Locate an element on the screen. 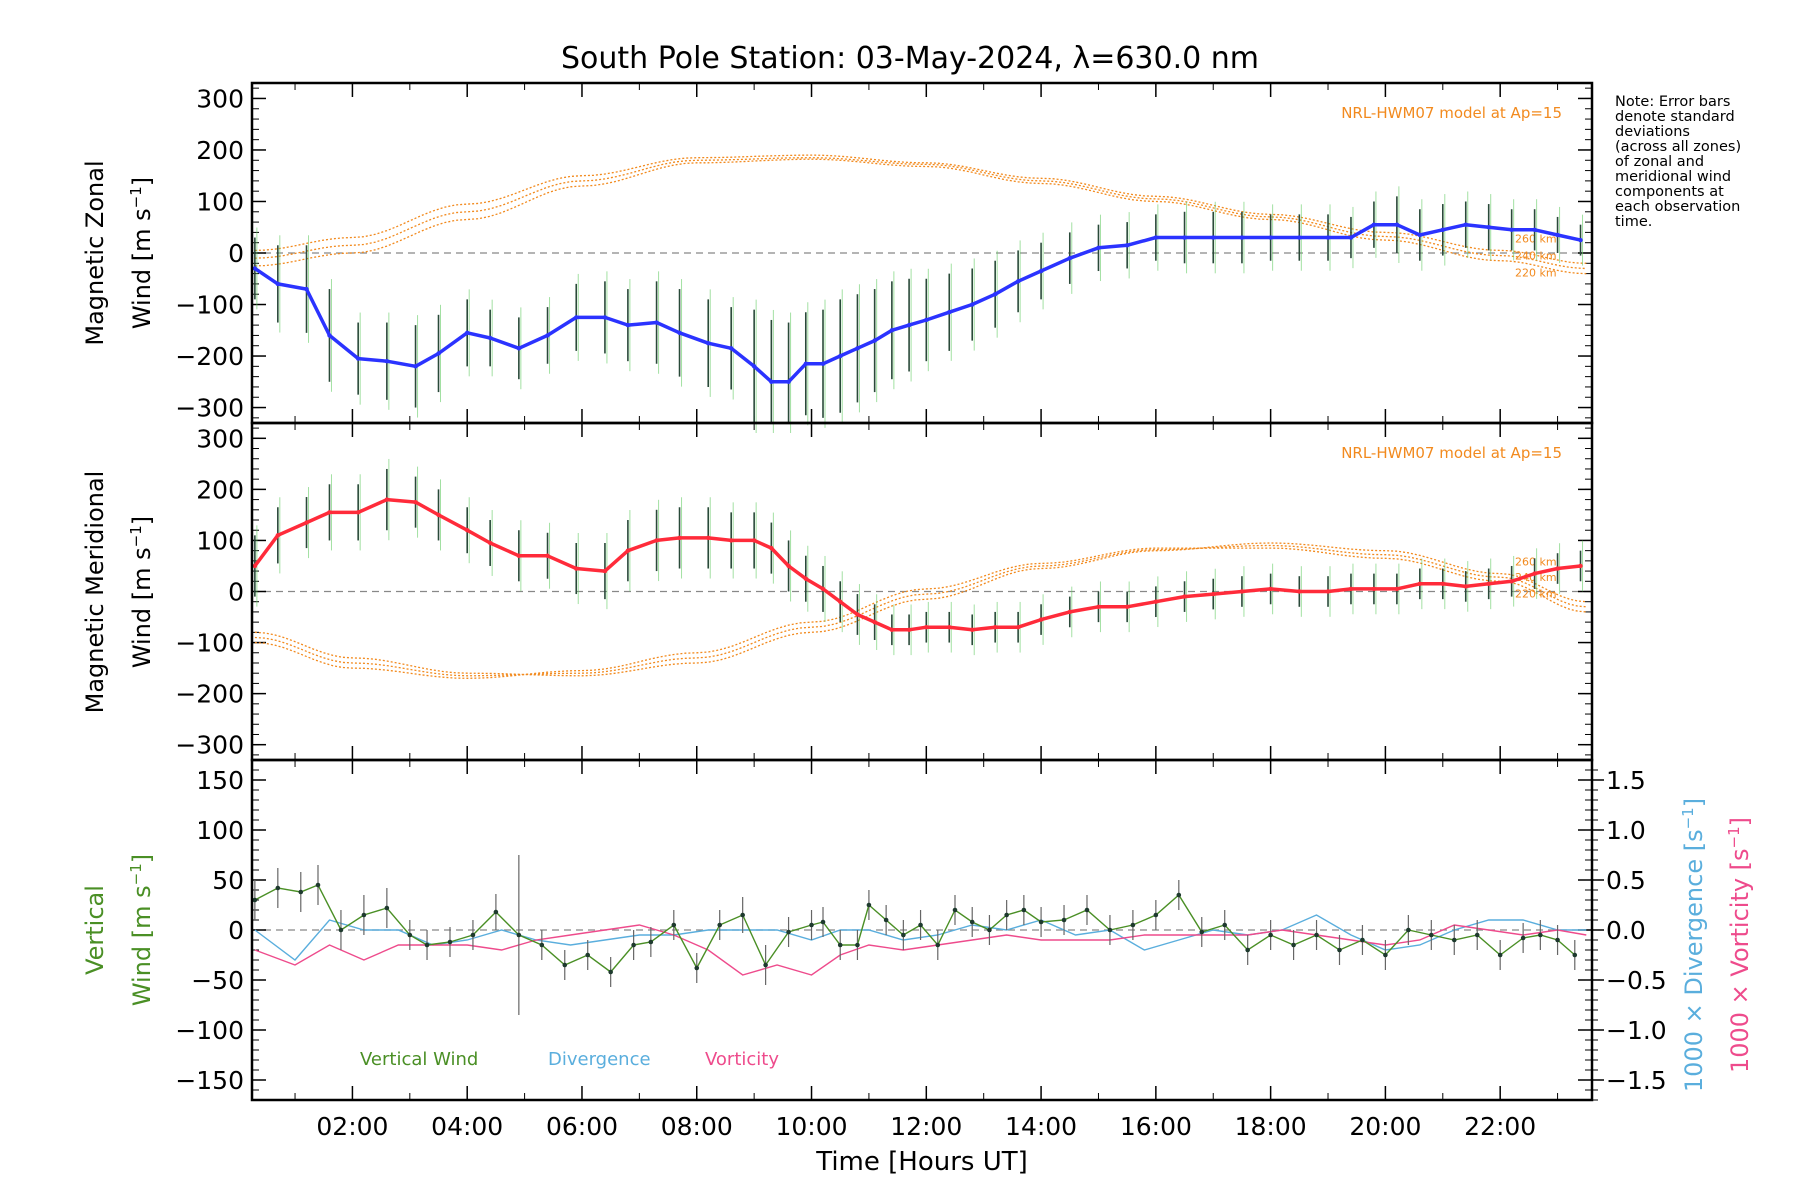 This screenshot has width=1800, height=1200. x-tick-label: 08:00 is located at coordinates (697, 1126).